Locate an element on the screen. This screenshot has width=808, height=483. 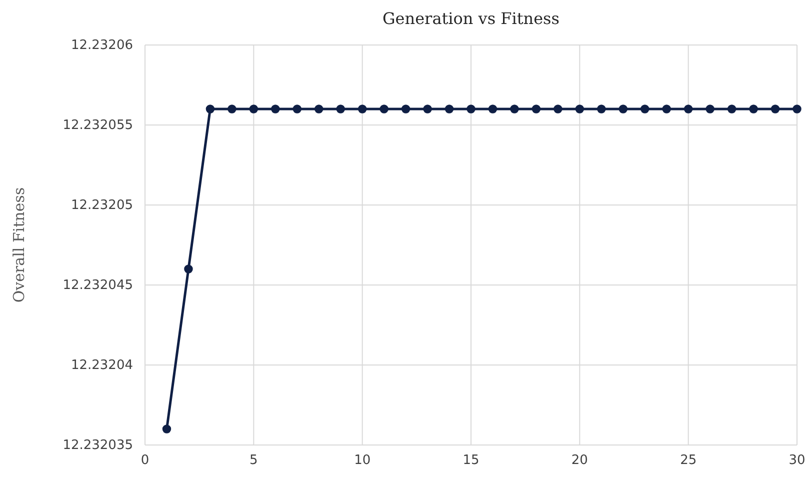
y-tick-label: 12.232055 is located at coordinates (97, 126).